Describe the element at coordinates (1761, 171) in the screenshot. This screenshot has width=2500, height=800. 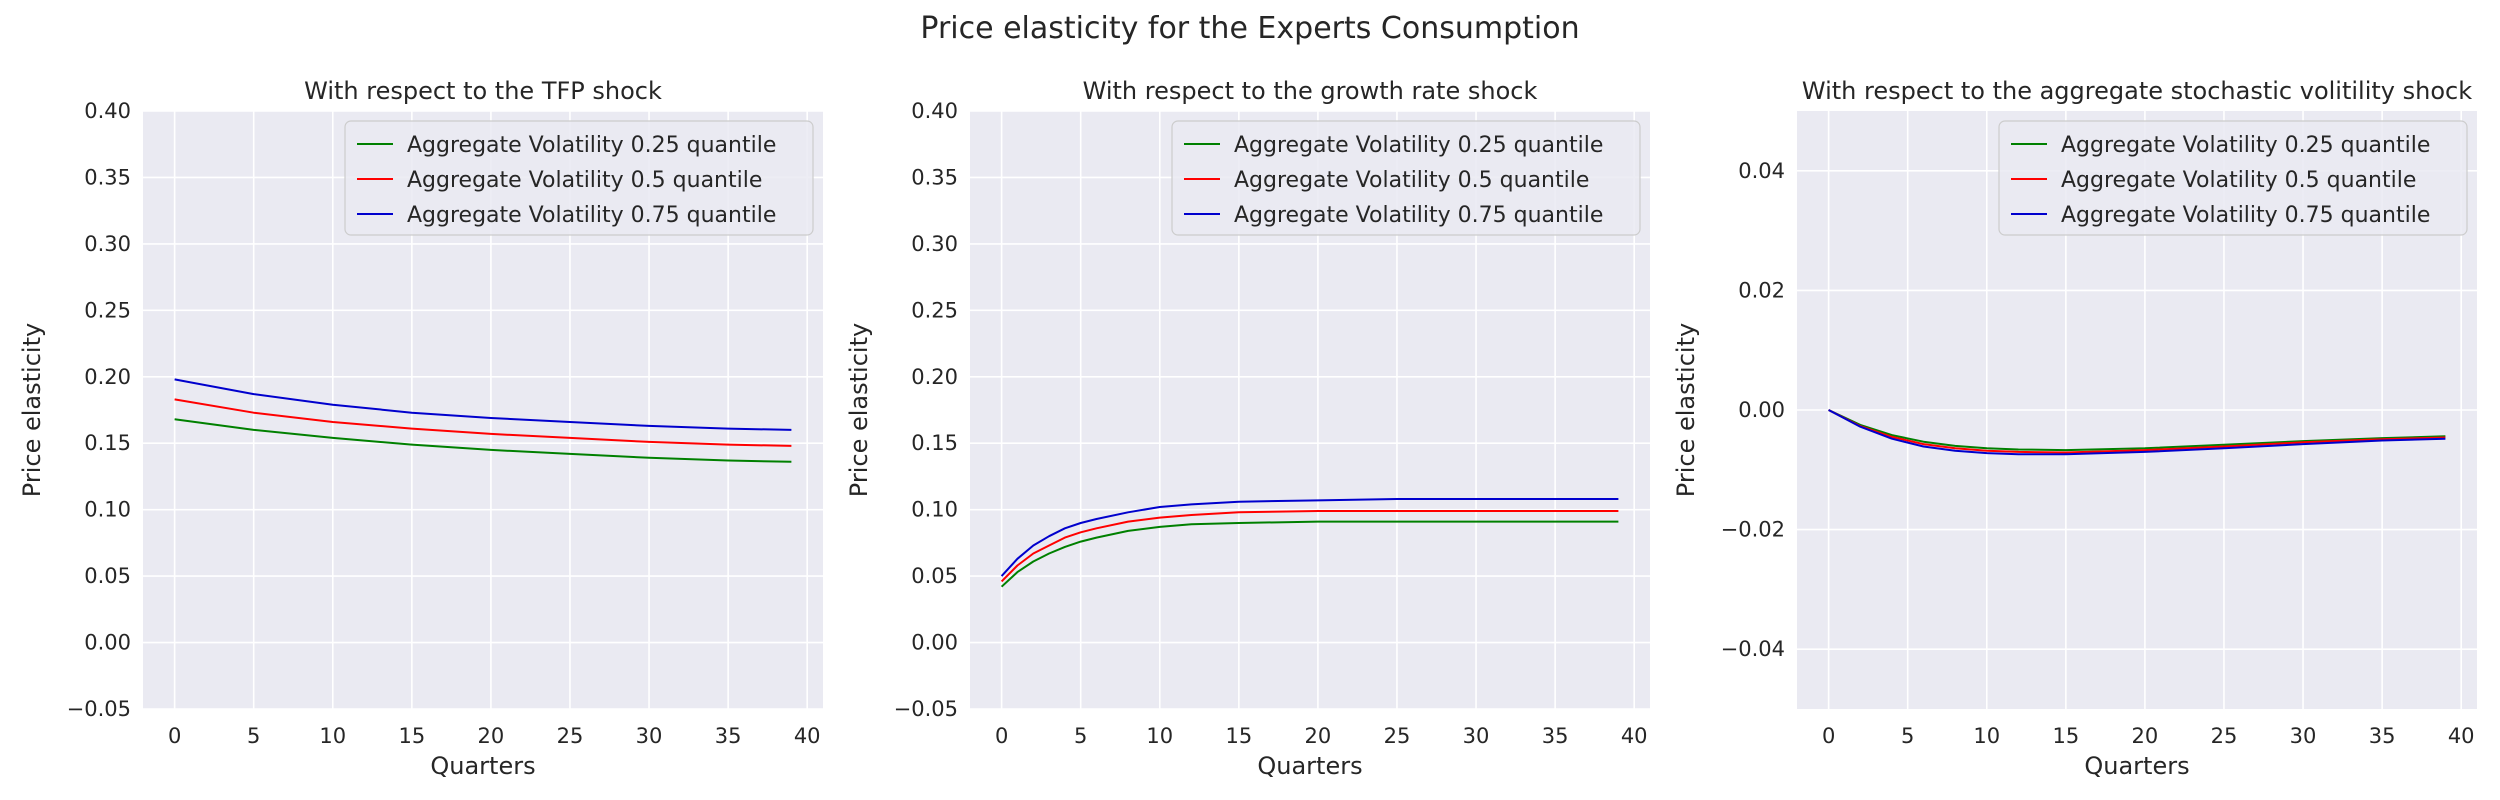
I see `y-tick-label: 0.04` at that location.